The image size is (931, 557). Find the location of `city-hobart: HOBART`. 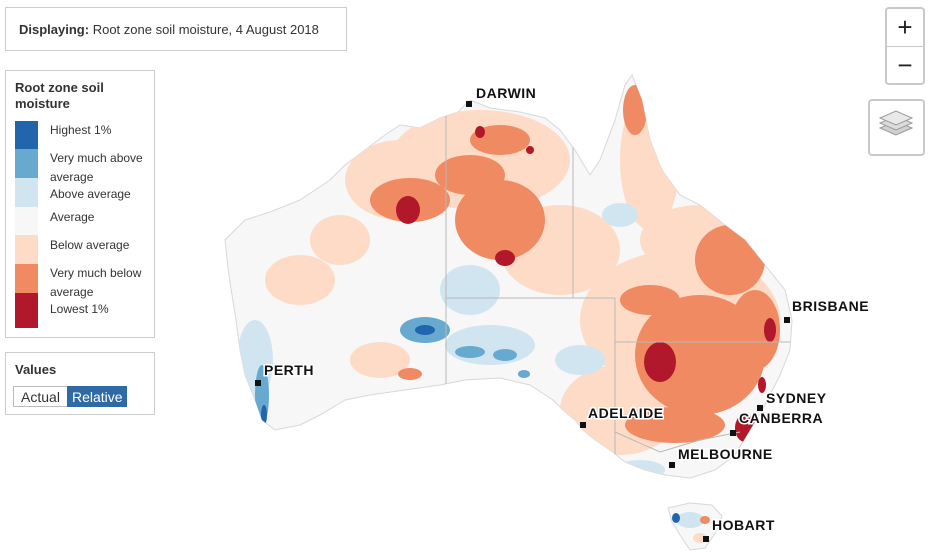

city-hobart: HOBART is located at coordinates (739, 529).